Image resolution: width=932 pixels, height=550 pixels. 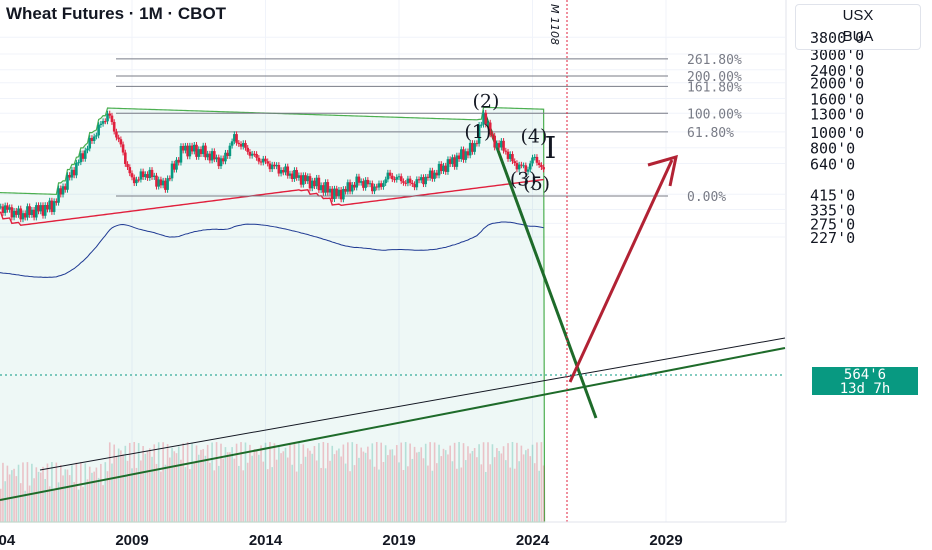 What do you see at coordinates (837, 133) in the screenshot?
I see `price-tick-label: 1000'0` at bounding box center [837, 133].